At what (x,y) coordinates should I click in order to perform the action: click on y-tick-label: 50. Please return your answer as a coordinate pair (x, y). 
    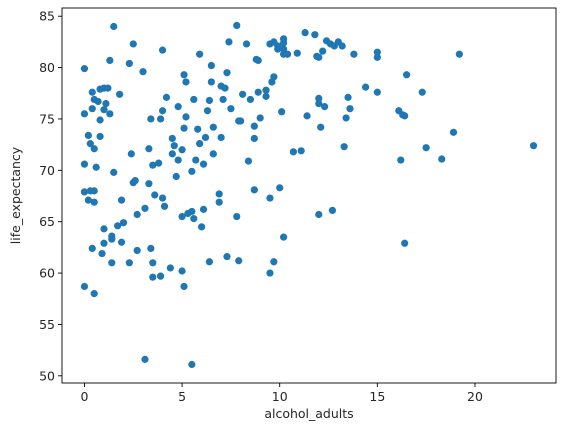
    Looking at the image, I should click on (47, 375).